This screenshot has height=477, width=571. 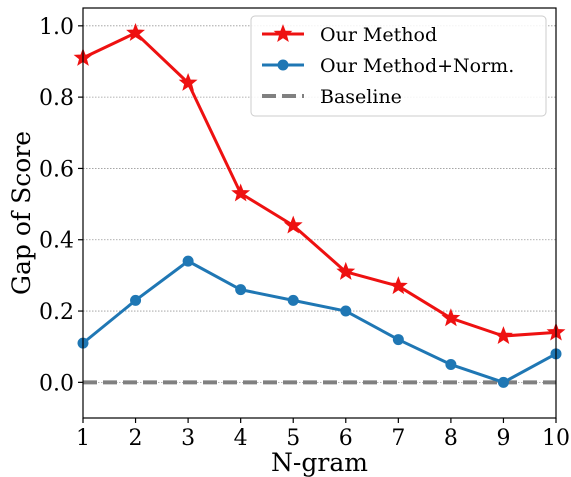 What do you see at coordinates (503, 438) in the screenshot?
I see `x-tick-label: 9` at bounding box center [503, 438].